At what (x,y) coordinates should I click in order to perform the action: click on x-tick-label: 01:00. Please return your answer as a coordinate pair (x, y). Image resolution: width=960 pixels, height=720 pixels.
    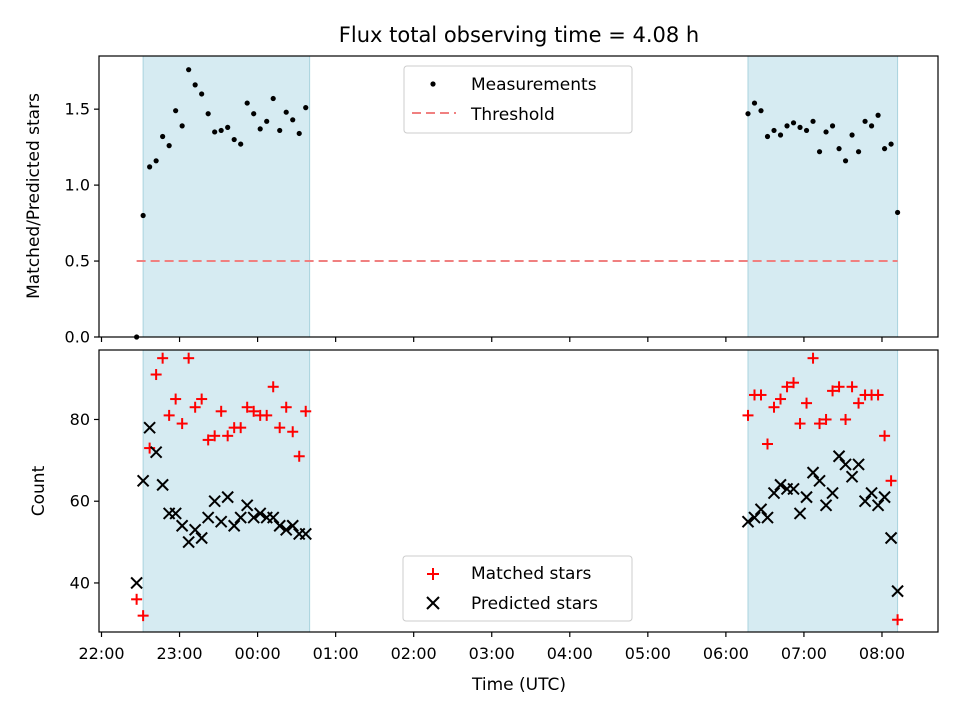
    Looking at the image, I should click on (336, 653).